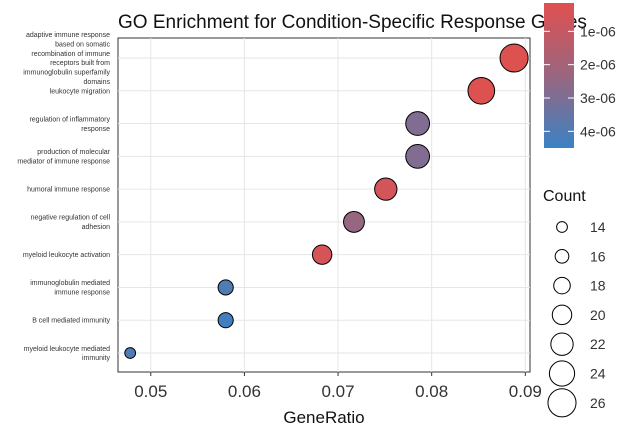 This screenshot has width=637, height=436. I want to click on size-legend-label: 22, so click(598, 344).